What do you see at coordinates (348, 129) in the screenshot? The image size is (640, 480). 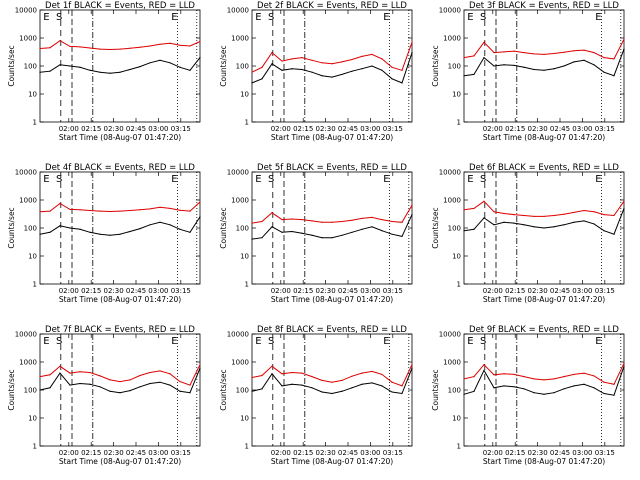 I see `x-tick-label: 02:45` at bounding box center [348, 129].